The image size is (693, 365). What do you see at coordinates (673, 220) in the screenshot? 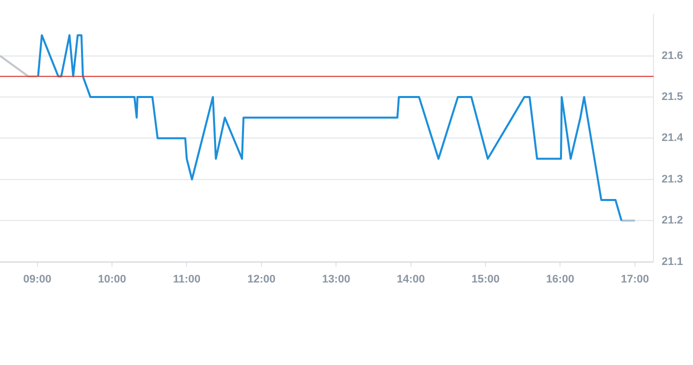
I see `y-tick-label: 21.2` at bounding box center [673, 220].